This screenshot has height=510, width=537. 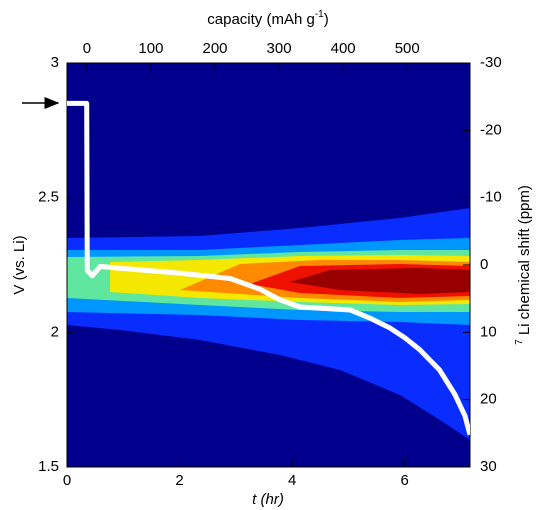 What do you see at coordinates (55, 62) in the screenshot?
I see `y-tick-label: 3` at bounding box center [55, 62].